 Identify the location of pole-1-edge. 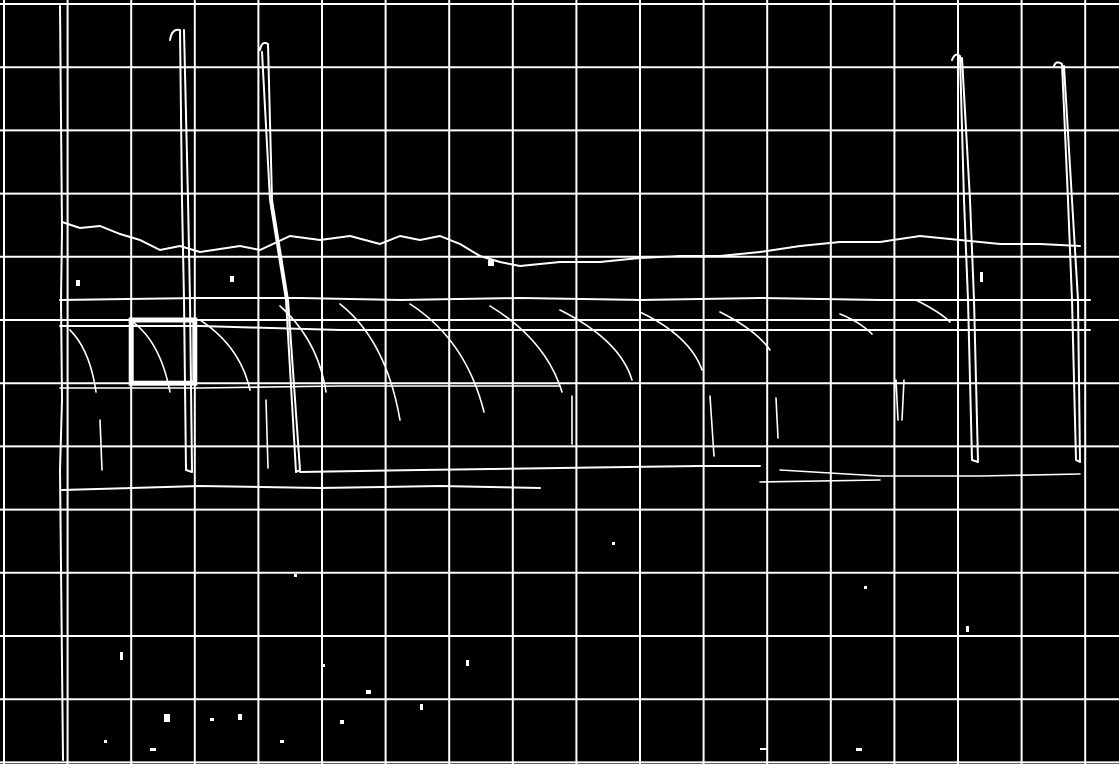
(181, 250).